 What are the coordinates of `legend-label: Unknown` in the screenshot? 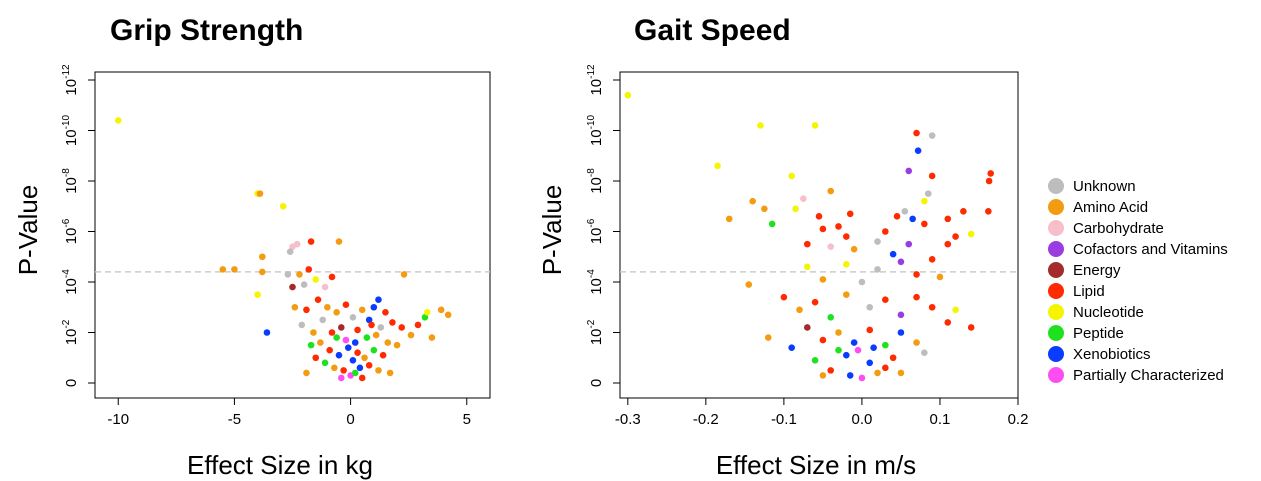 It's located at (1104, 186).